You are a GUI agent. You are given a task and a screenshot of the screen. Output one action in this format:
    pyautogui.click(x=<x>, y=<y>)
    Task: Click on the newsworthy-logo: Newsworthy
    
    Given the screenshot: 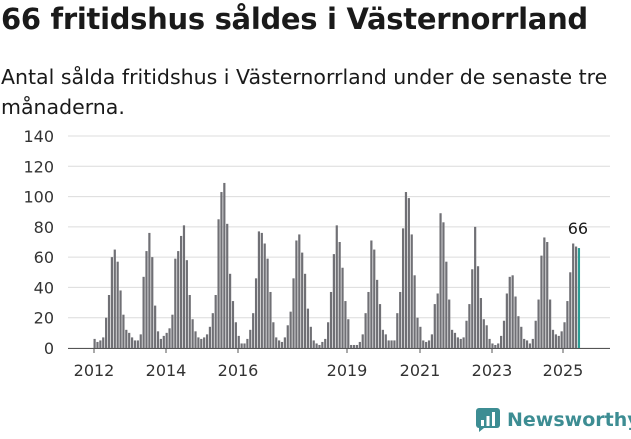 What is the action you would take?
    pyautogui.click(x=553, y=420)
    